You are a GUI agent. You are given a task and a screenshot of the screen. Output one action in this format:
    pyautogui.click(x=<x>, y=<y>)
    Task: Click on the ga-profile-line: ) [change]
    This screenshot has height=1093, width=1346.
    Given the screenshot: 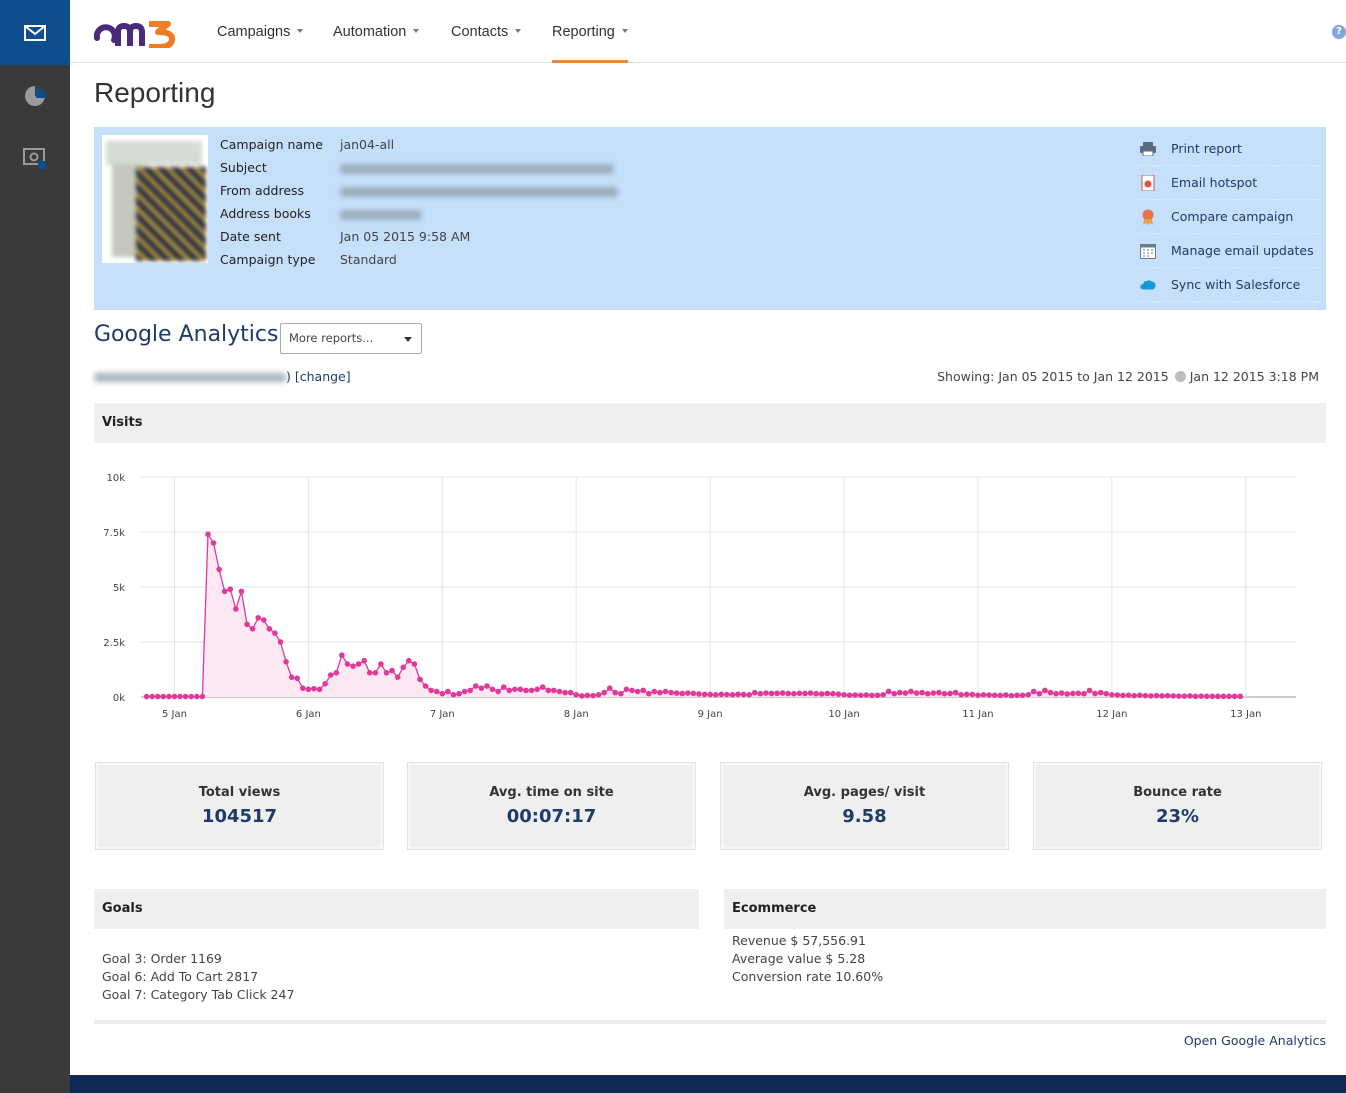 What is the action you would take?
    pyautogui.click(x=222, y=376)
    